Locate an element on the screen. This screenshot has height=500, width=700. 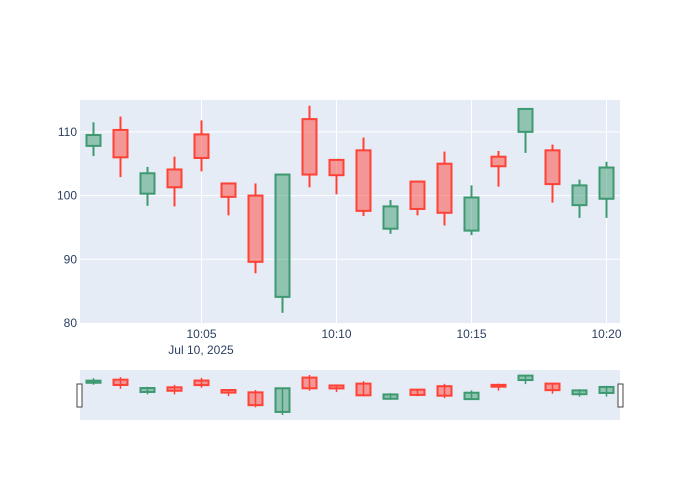
range-slider-candles is located at coordinates (350, 394).